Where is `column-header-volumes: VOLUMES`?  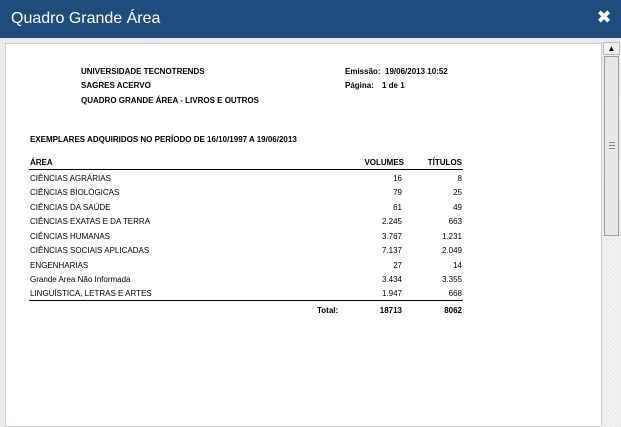
column-header-volumes: VOLUMES is located at coordinates (384, 162).